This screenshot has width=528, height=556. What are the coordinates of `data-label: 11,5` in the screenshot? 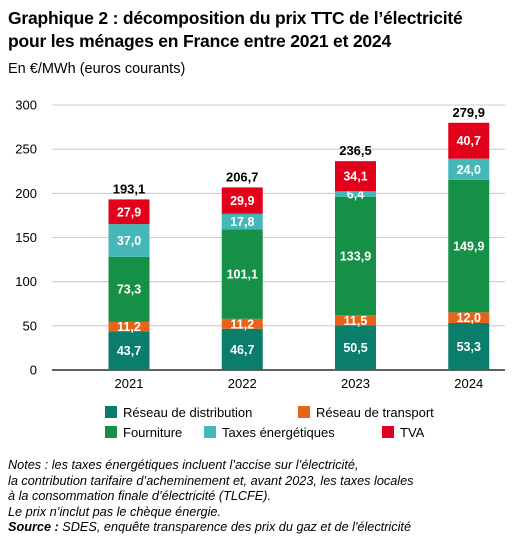 It's located at (356, 321).